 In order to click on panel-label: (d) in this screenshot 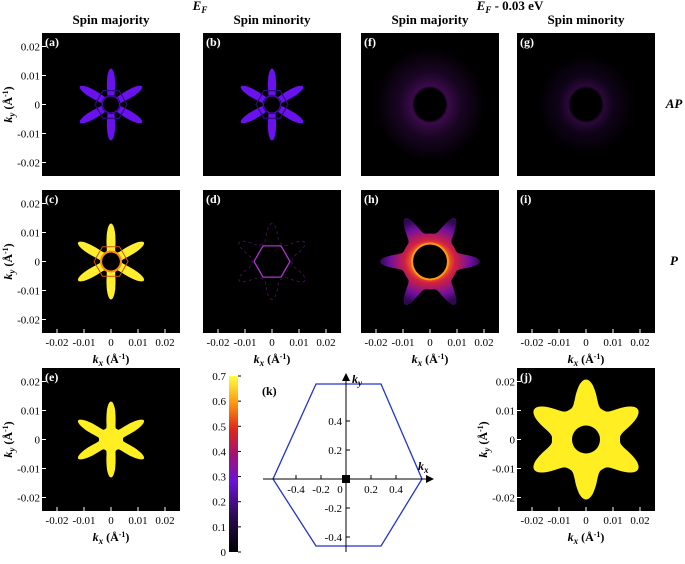, I will do `click(213, 199)`.